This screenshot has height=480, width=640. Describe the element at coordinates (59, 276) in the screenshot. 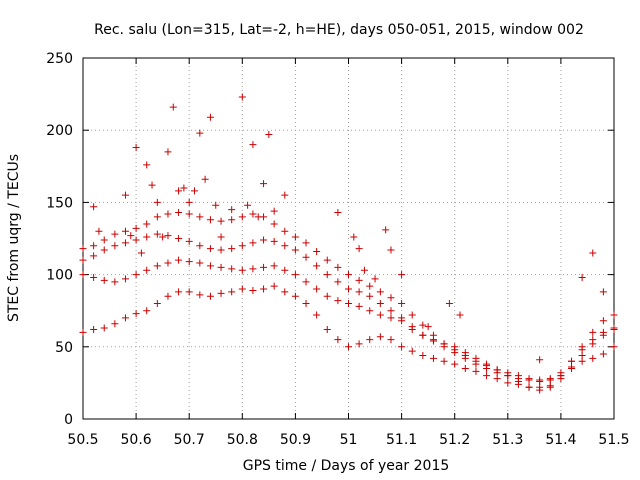

I see `y-tick-label: 100` at that location.